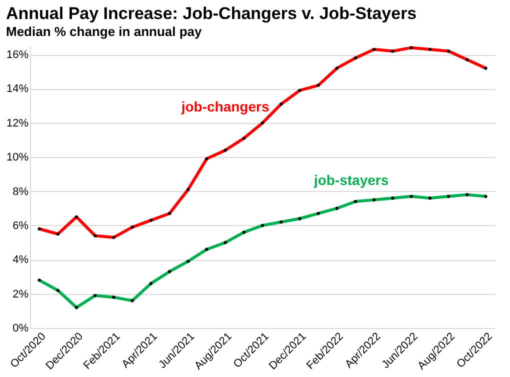  What do you see at coordinates (20, 294) in the screenshot?
I see `y-tick-label: 2%` at bounding box center [20, 294].